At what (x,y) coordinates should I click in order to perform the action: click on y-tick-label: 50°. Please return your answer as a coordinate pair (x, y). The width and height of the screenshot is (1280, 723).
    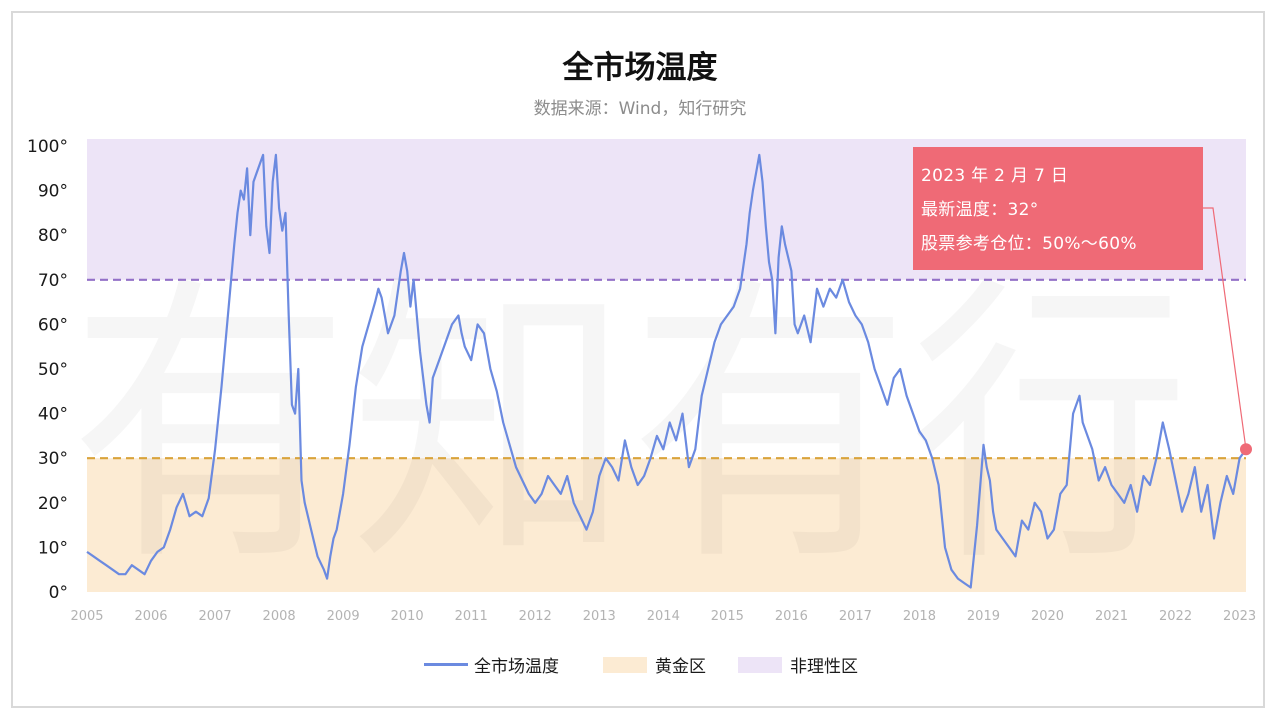
    Looking at the image, I should click on (53, 370).